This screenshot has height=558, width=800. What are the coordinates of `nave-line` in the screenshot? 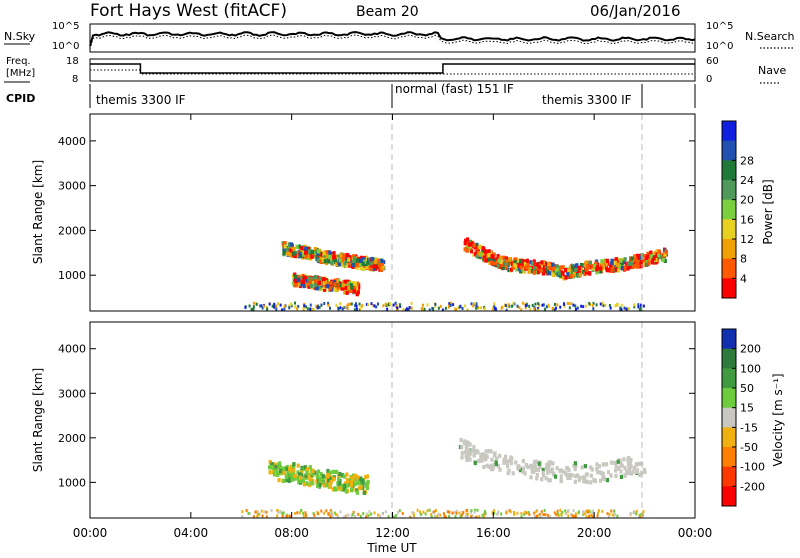 It's located at (392, 72).